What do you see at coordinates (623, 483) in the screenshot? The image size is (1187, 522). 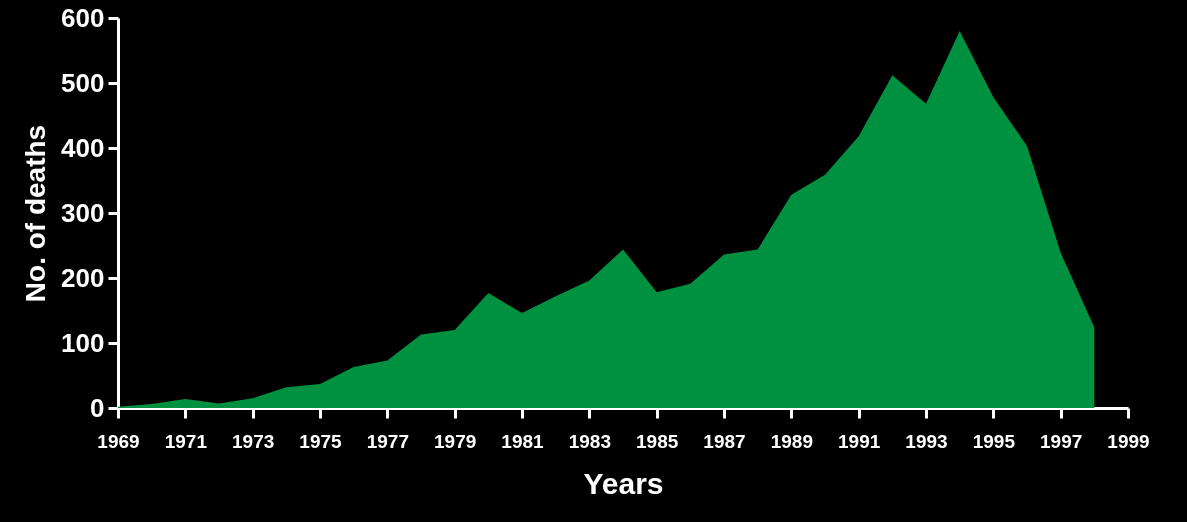 I see `x-axis-title: Years` at bounding box center [623, 483].